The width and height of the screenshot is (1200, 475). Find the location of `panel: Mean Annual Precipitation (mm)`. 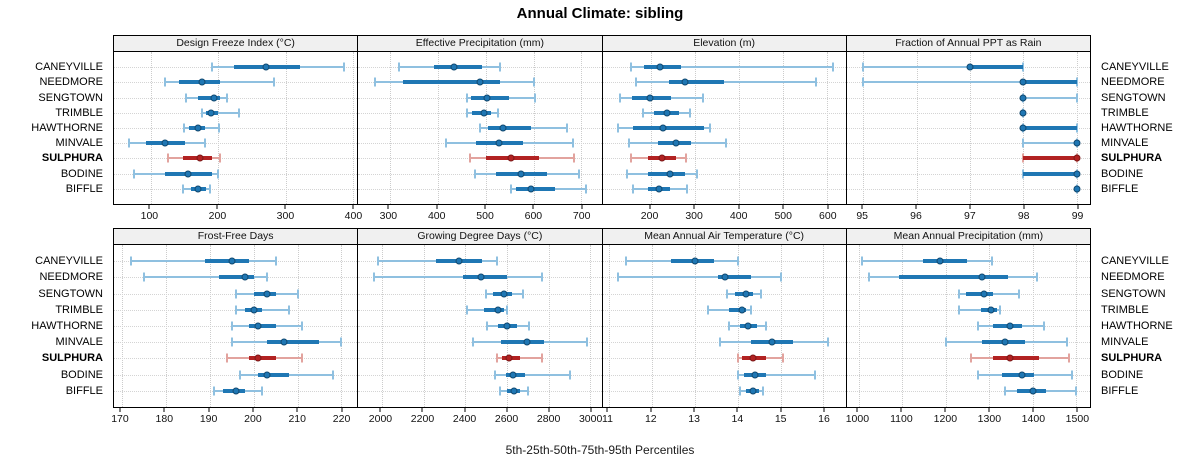

panel: Mean Annual Precipitation (mm) is located at coordinates (968, 318).